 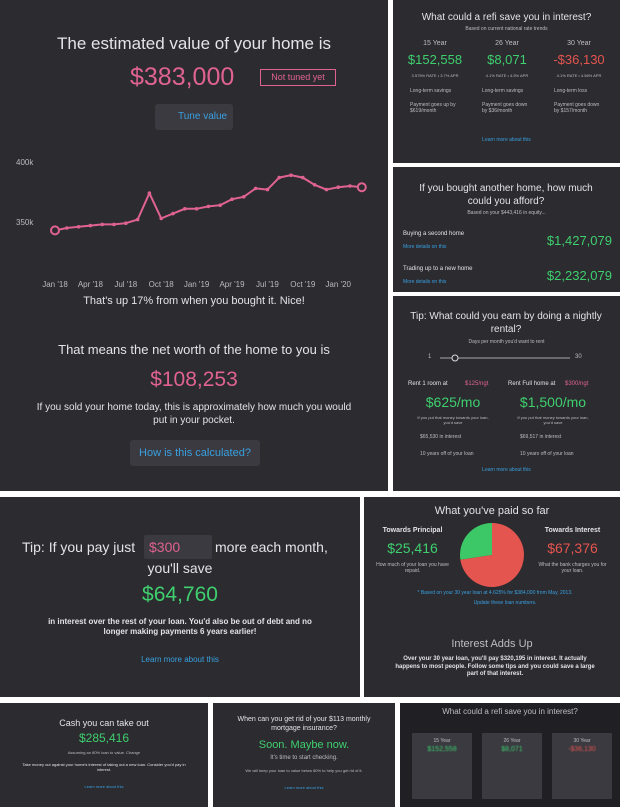 What do you see at coordinates (197, 284) in the screenshot?
I see `x-tick-label: Jan '19` at bounding box center [197, 284].